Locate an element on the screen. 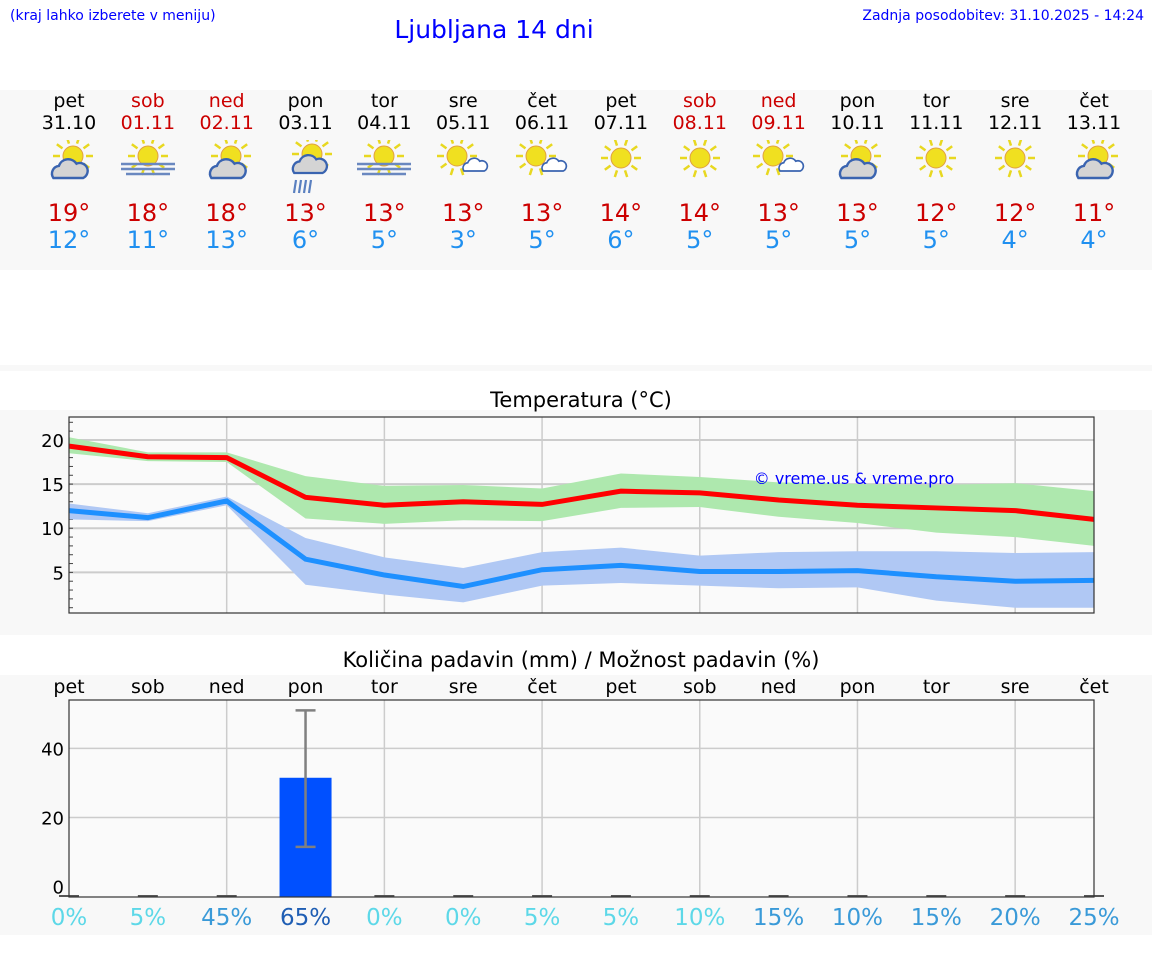 The width and height of the screenshot is (1152, 975). rain-sun-icon is located at coordinates (306, 165).